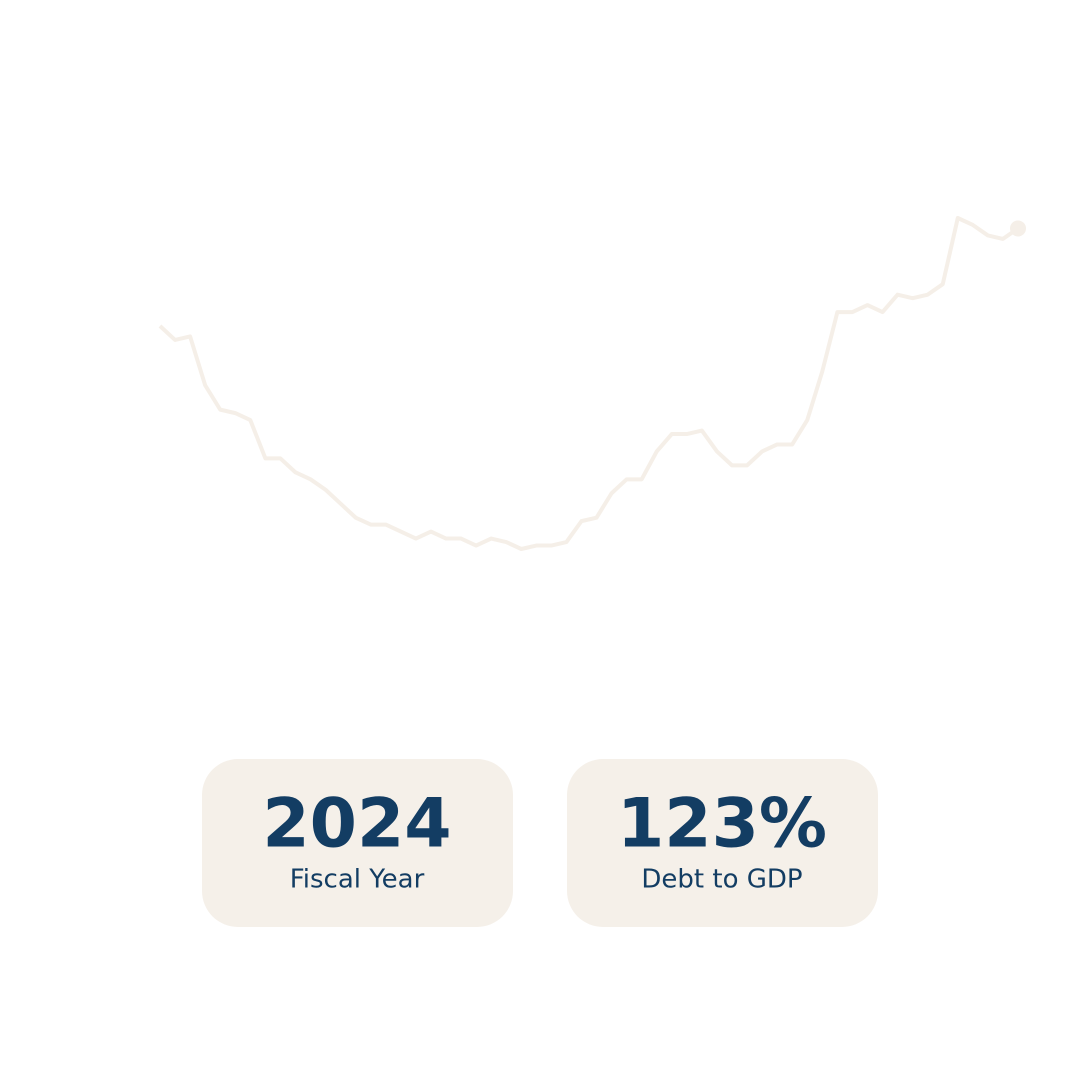  I want to click on end-point, so click(1018, 228).